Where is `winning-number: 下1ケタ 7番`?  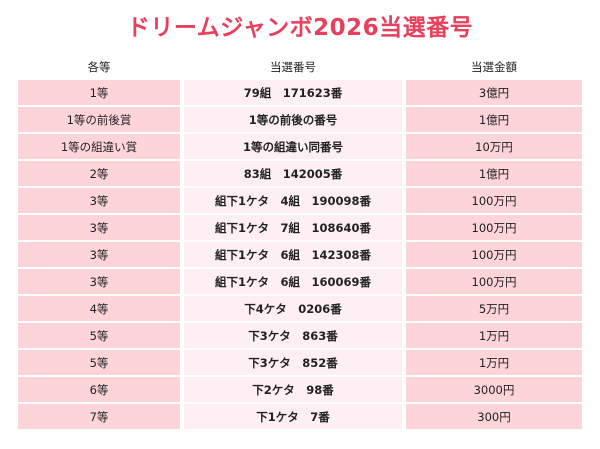 winning-number: 下1ケタ 7番 is located at coordinates (293, 416).